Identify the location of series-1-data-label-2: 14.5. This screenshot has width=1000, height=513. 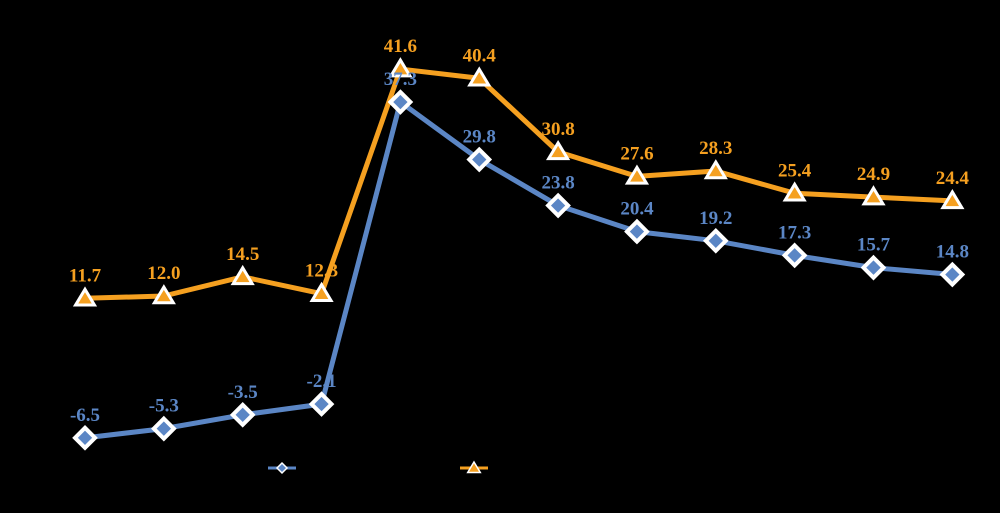
(242, 254).